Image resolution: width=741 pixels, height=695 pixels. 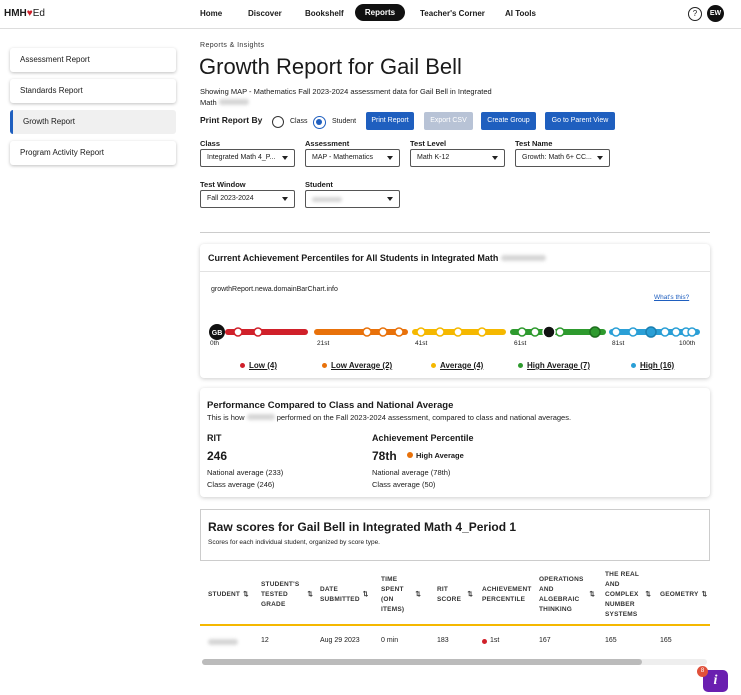 I want to click on page-title: Growth Report for Gail Bell, so click(x=330, y=66).